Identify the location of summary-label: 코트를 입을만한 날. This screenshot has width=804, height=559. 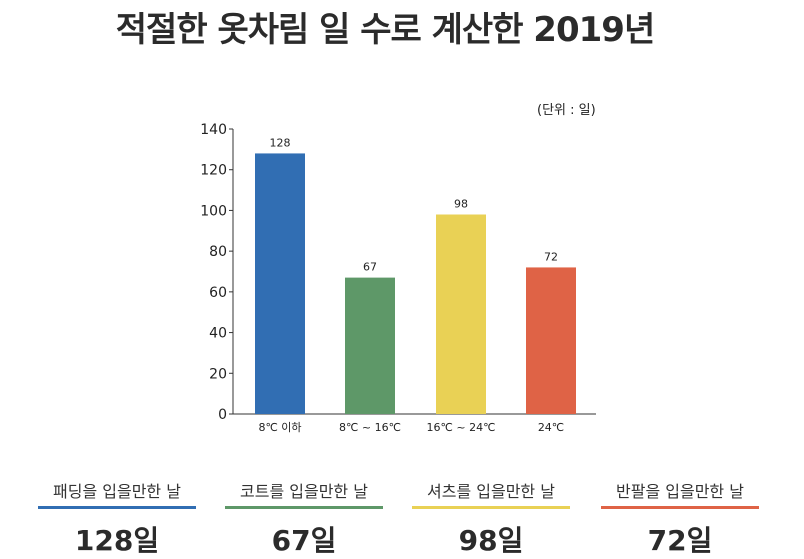
(304, 491).